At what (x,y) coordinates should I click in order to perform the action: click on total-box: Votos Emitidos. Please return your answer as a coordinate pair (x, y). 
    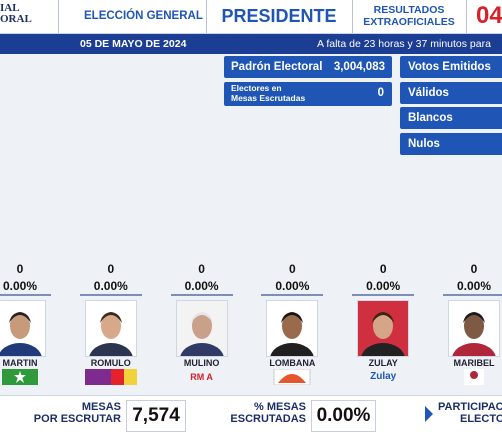
    Looking at the image, I should click on (451, 67).